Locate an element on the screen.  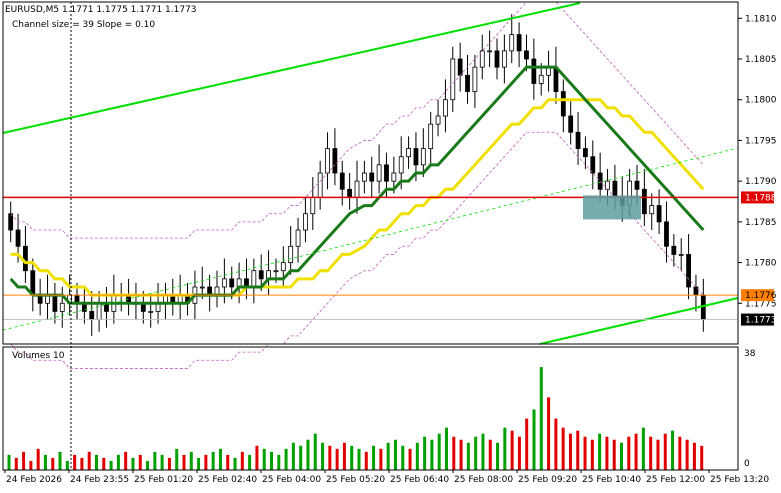
x-tick-label: 25 Feb 13:20 is located at coordinates (739, 480).